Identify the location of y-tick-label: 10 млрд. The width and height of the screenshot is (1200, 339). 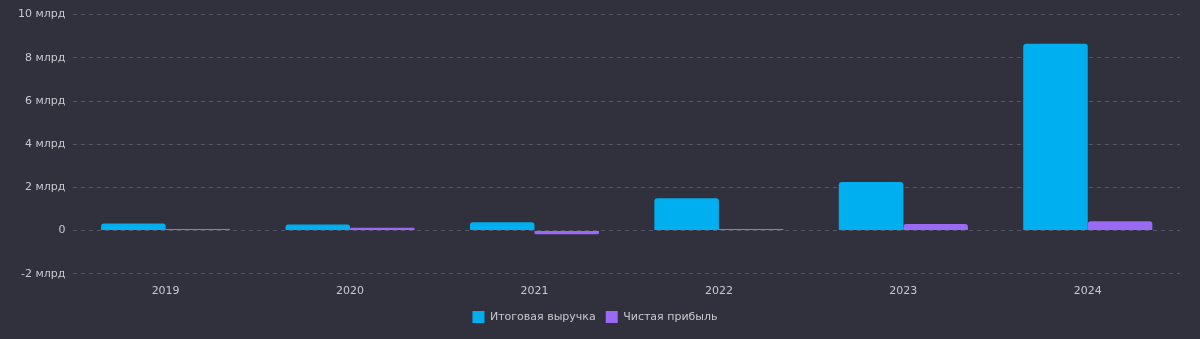
(41, 14).